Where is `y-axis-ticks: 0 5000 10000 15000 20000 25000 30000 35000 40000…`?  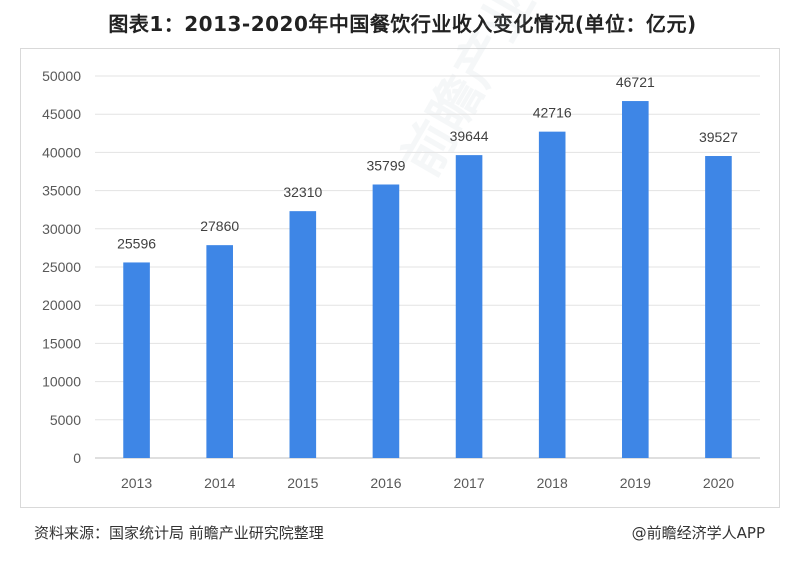
y-axis-ticks: 0 5000 10000 15000 20000 25000 30000 35000 40000… is located at coordinates (61, 267).